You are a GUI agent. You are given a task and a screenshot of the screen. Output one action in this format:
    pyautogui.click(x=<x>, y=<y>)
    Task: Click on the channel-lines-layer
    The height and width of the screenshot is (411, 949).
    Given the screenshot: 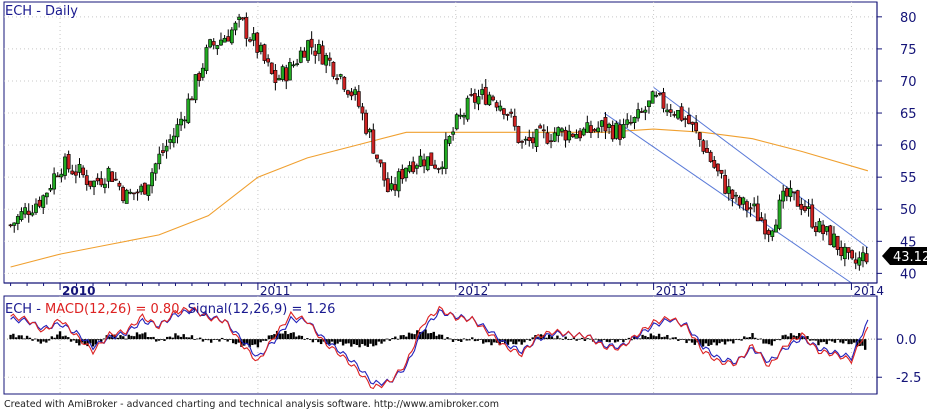 What is the action you would take?
    pyautogui.click(x=736, y=185)
    